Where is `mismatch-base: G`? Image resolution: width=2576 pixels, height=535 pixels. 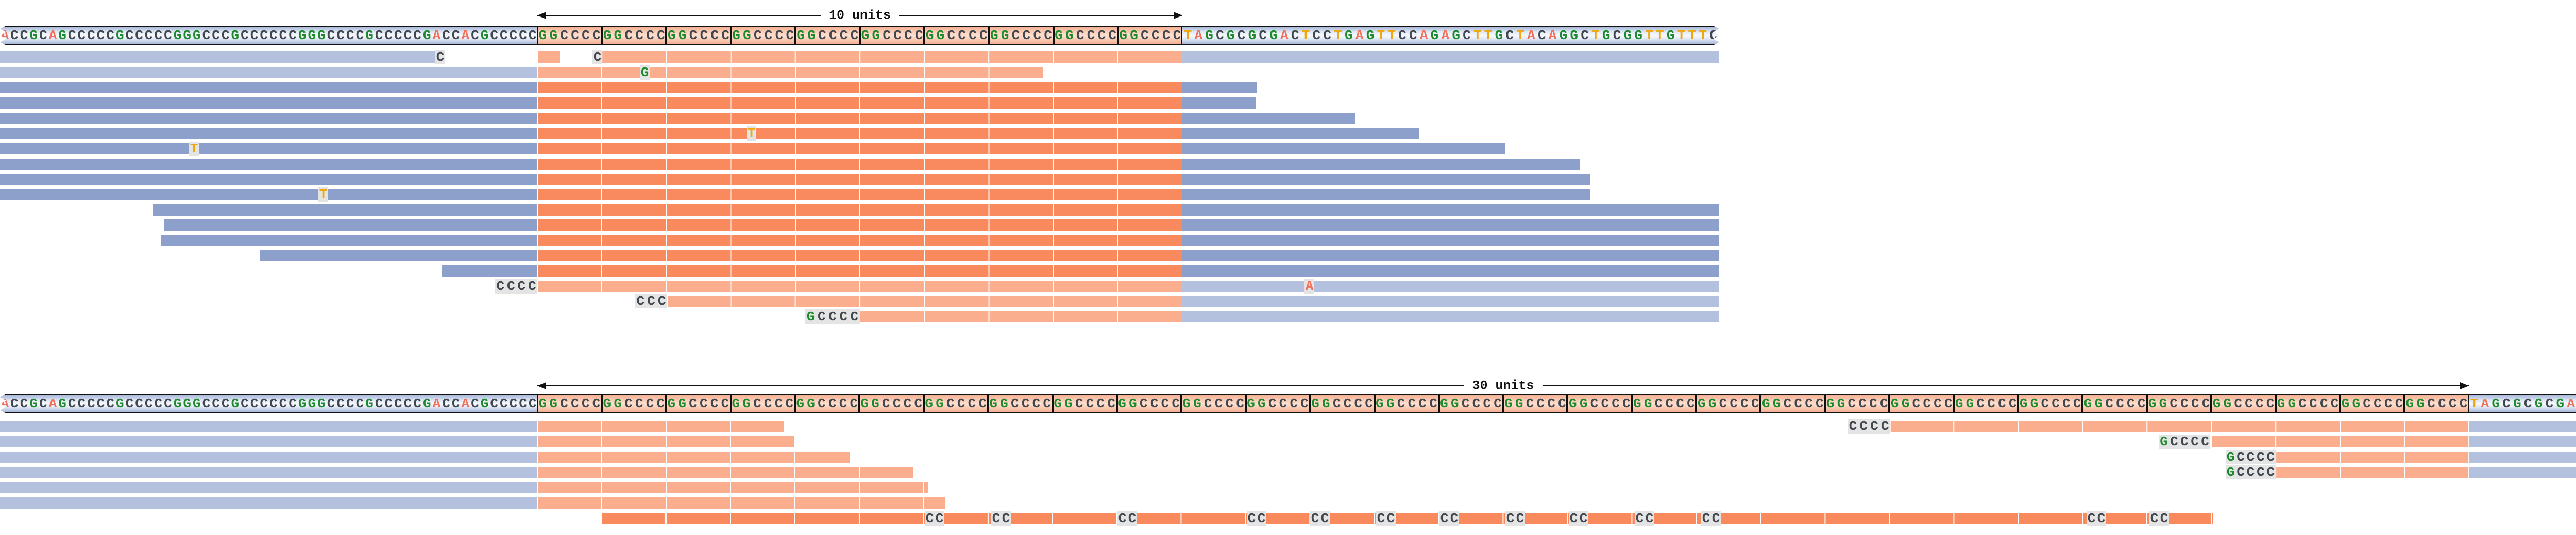 mismatch-base: G is located at coordinates (645, 72).